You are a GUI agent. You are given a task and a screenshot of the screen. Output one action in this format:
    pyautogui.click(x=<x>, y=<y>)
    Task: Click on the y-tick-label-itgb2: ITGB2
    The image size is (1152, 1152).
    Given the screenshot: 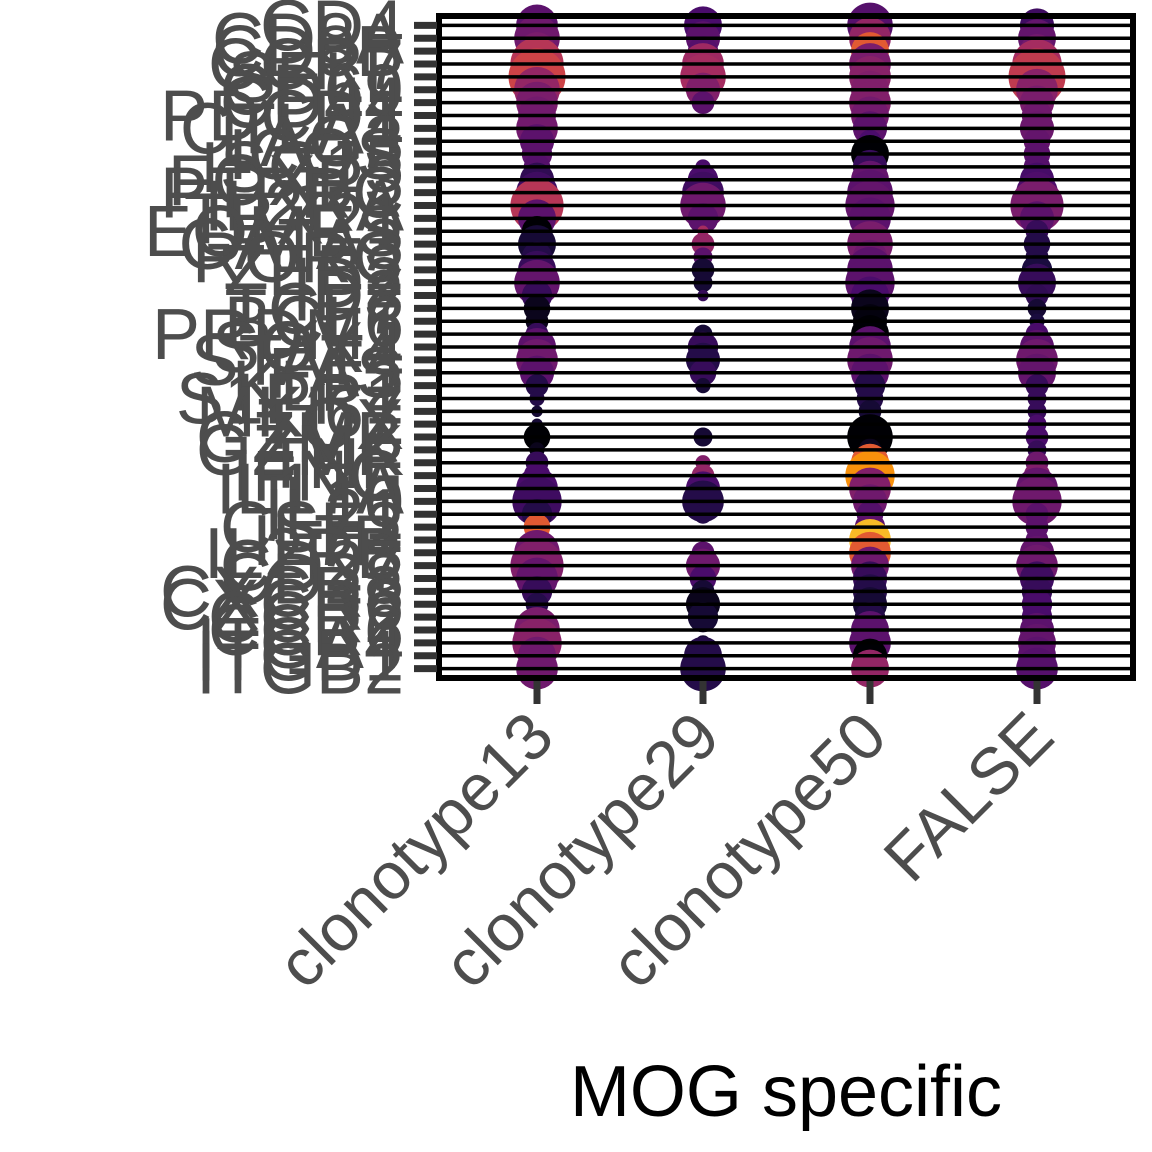 What is the action you would take?
    pyautogui.click(x=300, y=670)
    